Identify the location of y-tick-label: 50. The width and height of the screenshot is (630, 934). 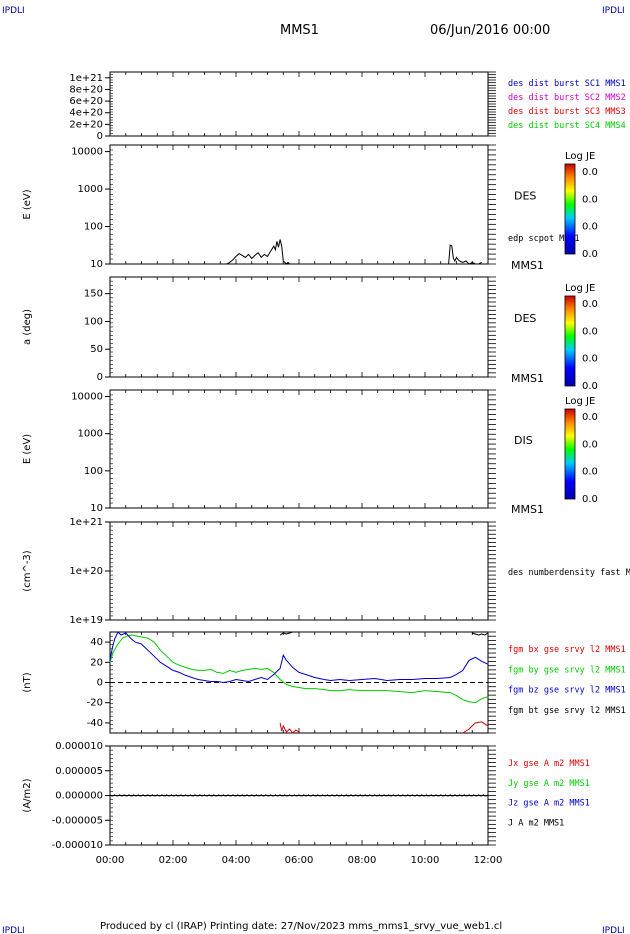
(96, 349).